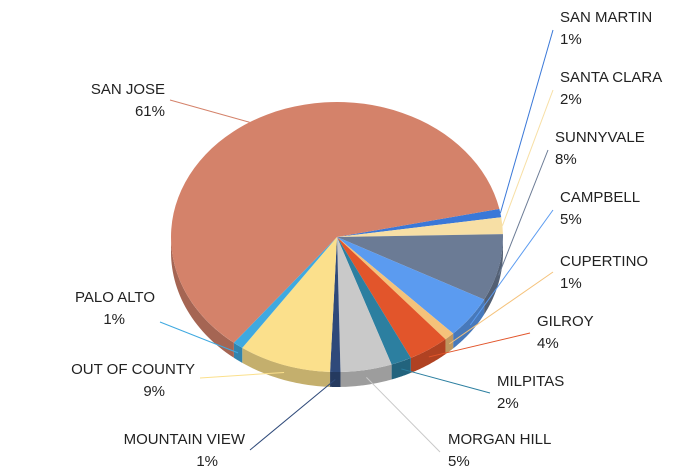 Image resolution: width=690 pixels, height=473 pixels. I want to click on category-label: CAMPBELL, so click(600, 197).